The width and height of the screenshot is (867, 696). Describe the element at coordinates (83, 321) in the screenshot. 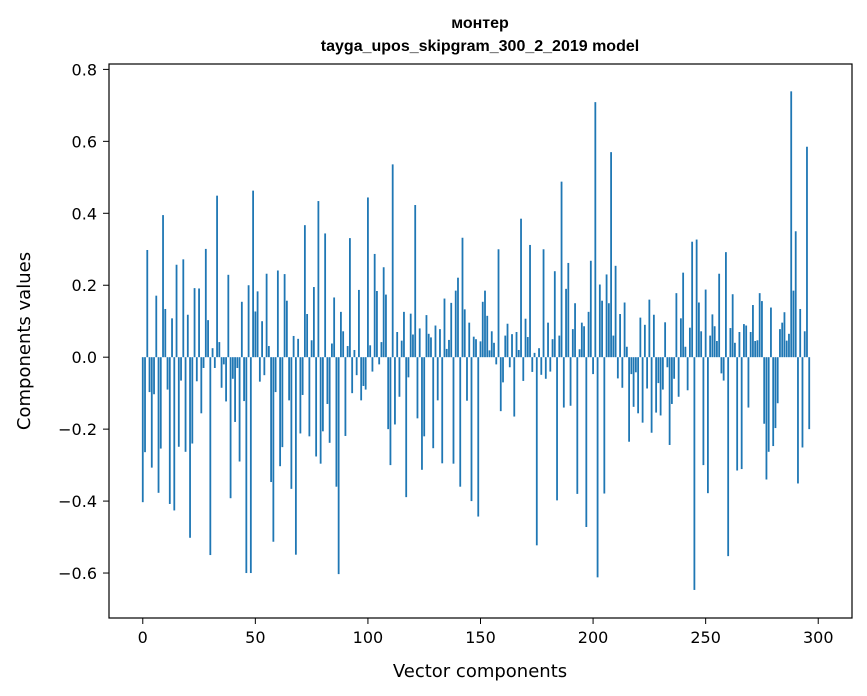

I see `y-axis-ticks: −0.6 −0.4 −0.2 0.0 0.2 0.4 0.6 0.8` at that location.